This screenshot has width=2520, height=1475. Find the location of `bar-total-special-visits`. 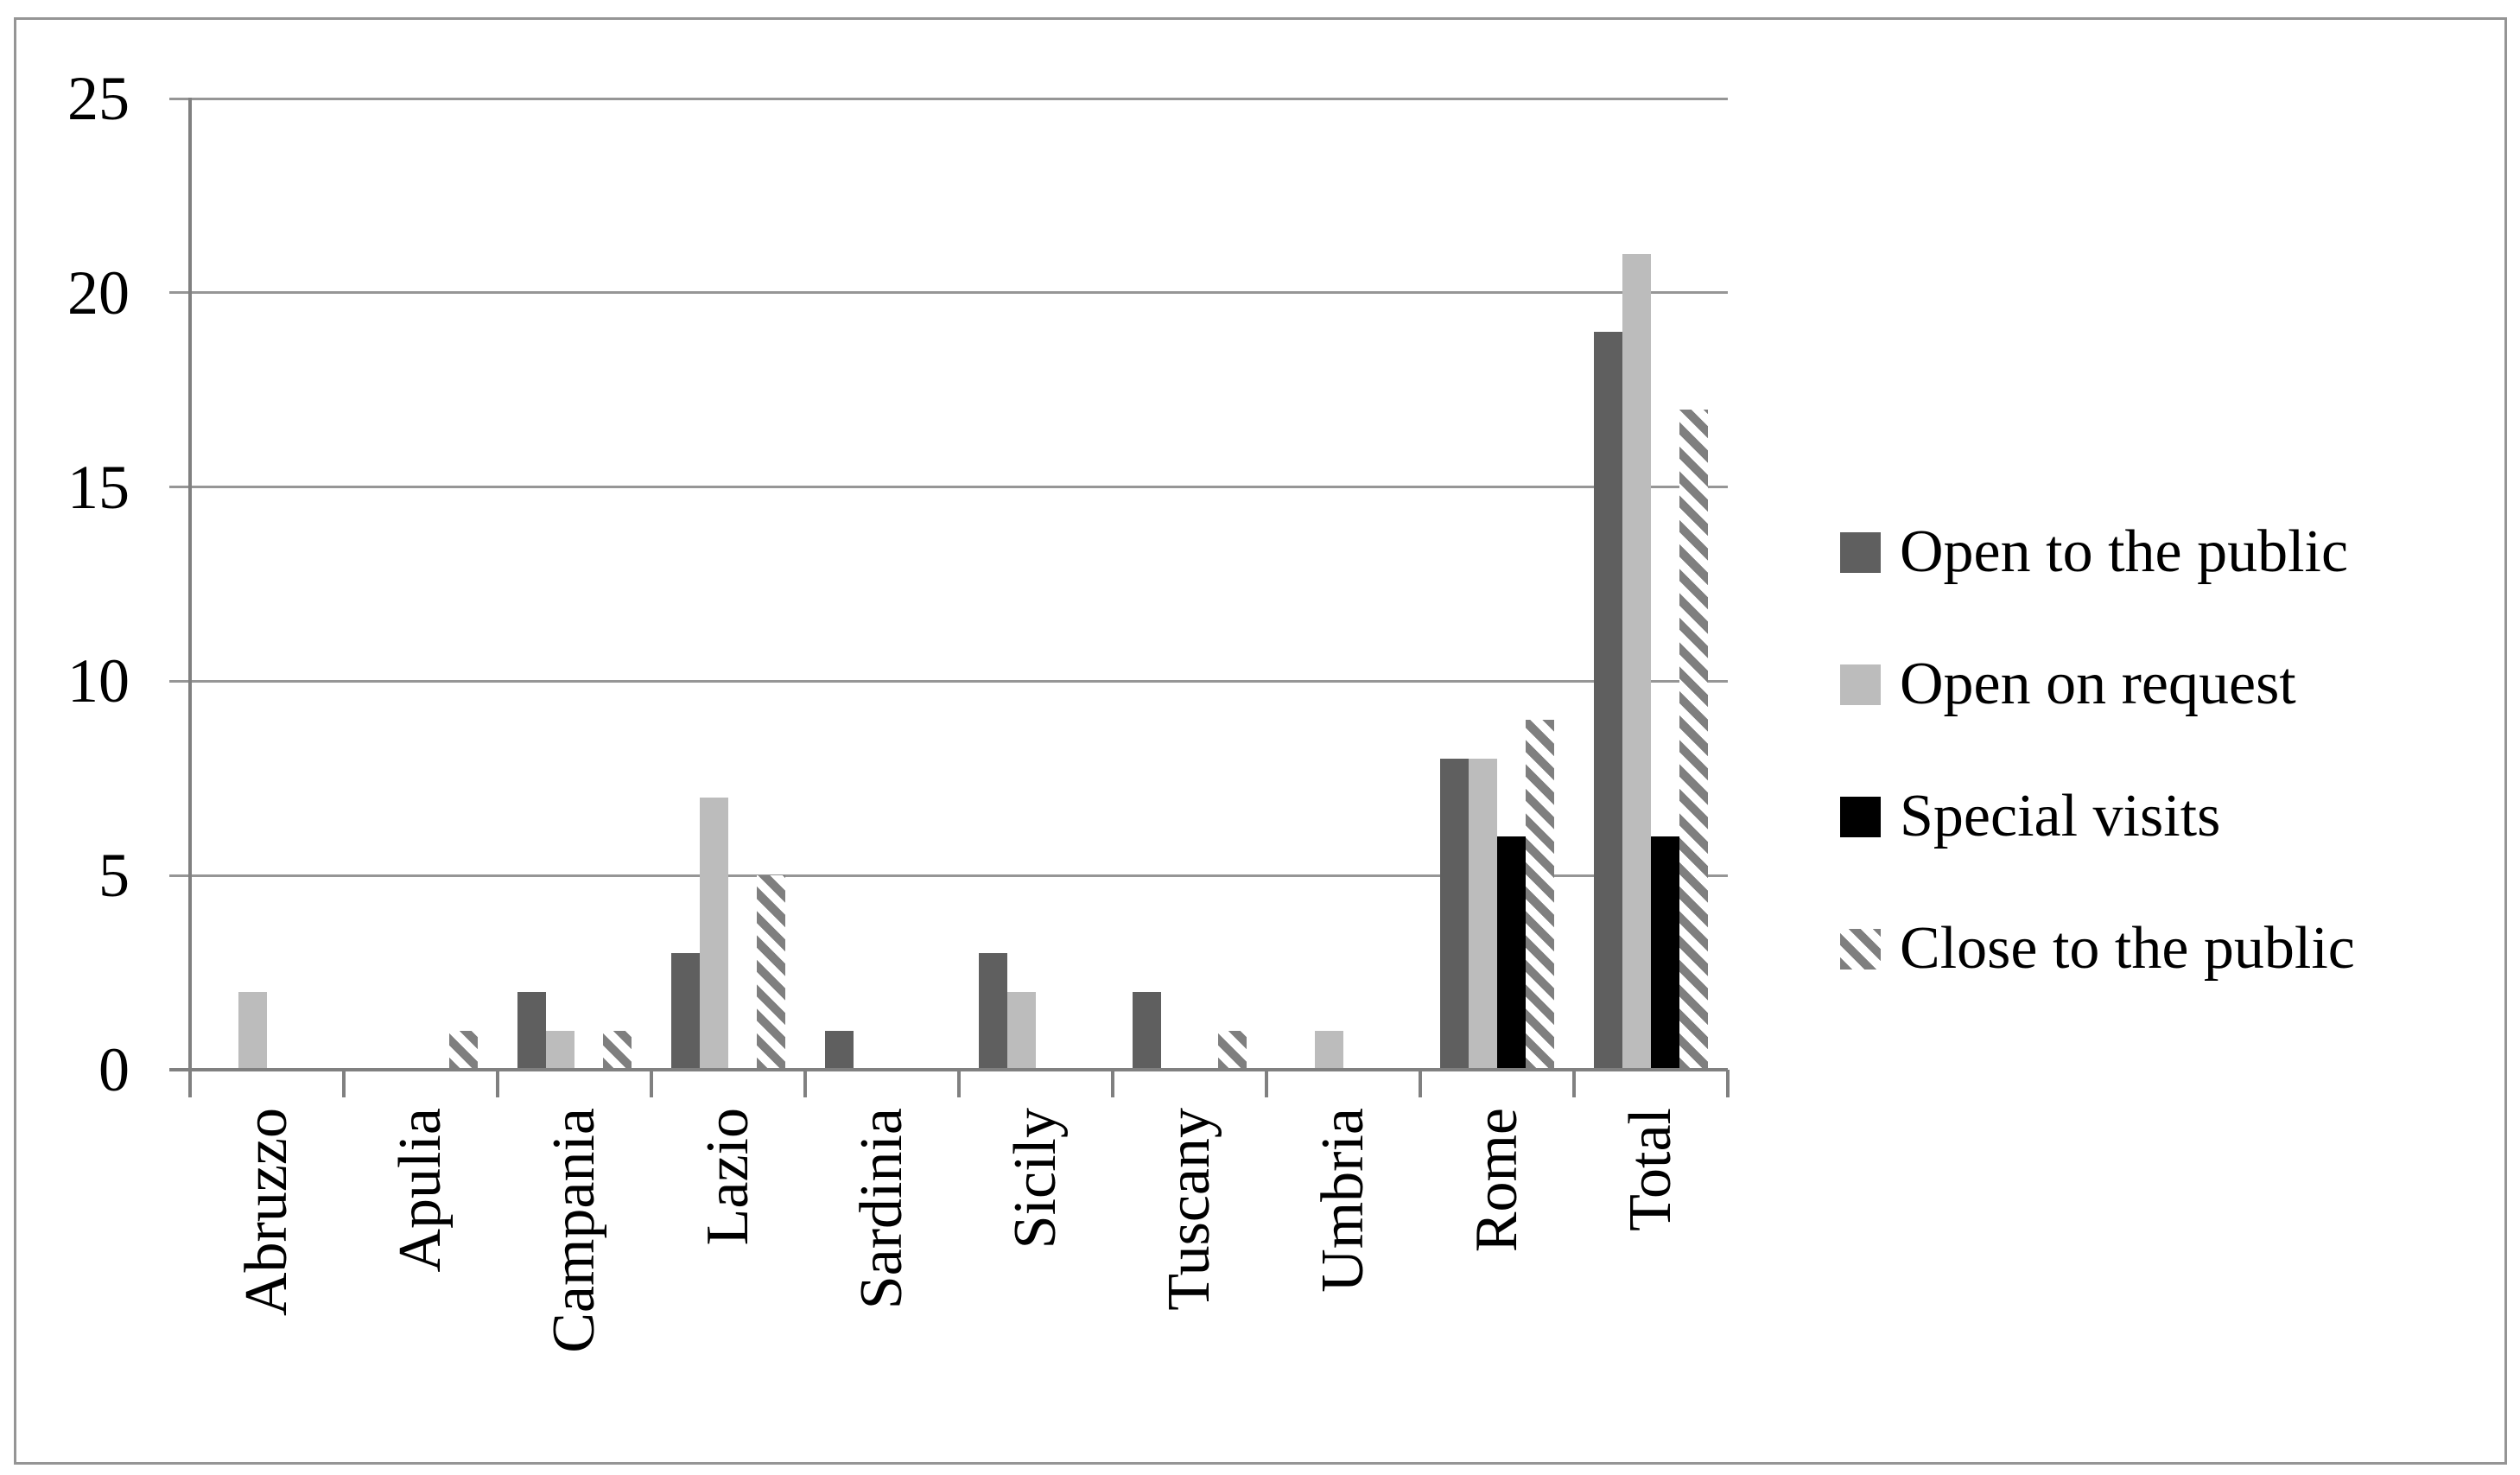

bar-total-special-visits is located at coordinates (1665, 953).